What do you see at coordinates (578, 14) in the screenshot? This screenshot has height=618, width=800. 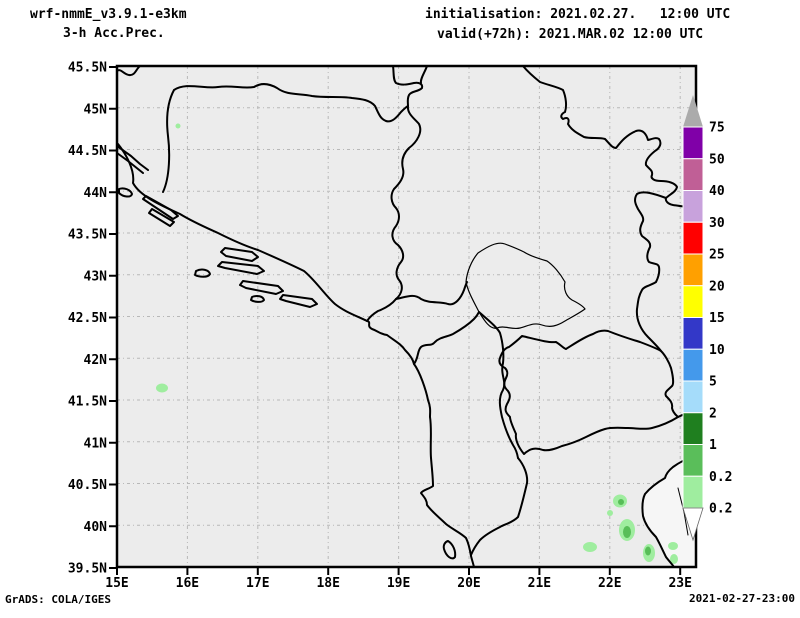 I see `init-time: initialisation: 2021.02.27. 12:00 UTC` at bounding box center [578, 14].